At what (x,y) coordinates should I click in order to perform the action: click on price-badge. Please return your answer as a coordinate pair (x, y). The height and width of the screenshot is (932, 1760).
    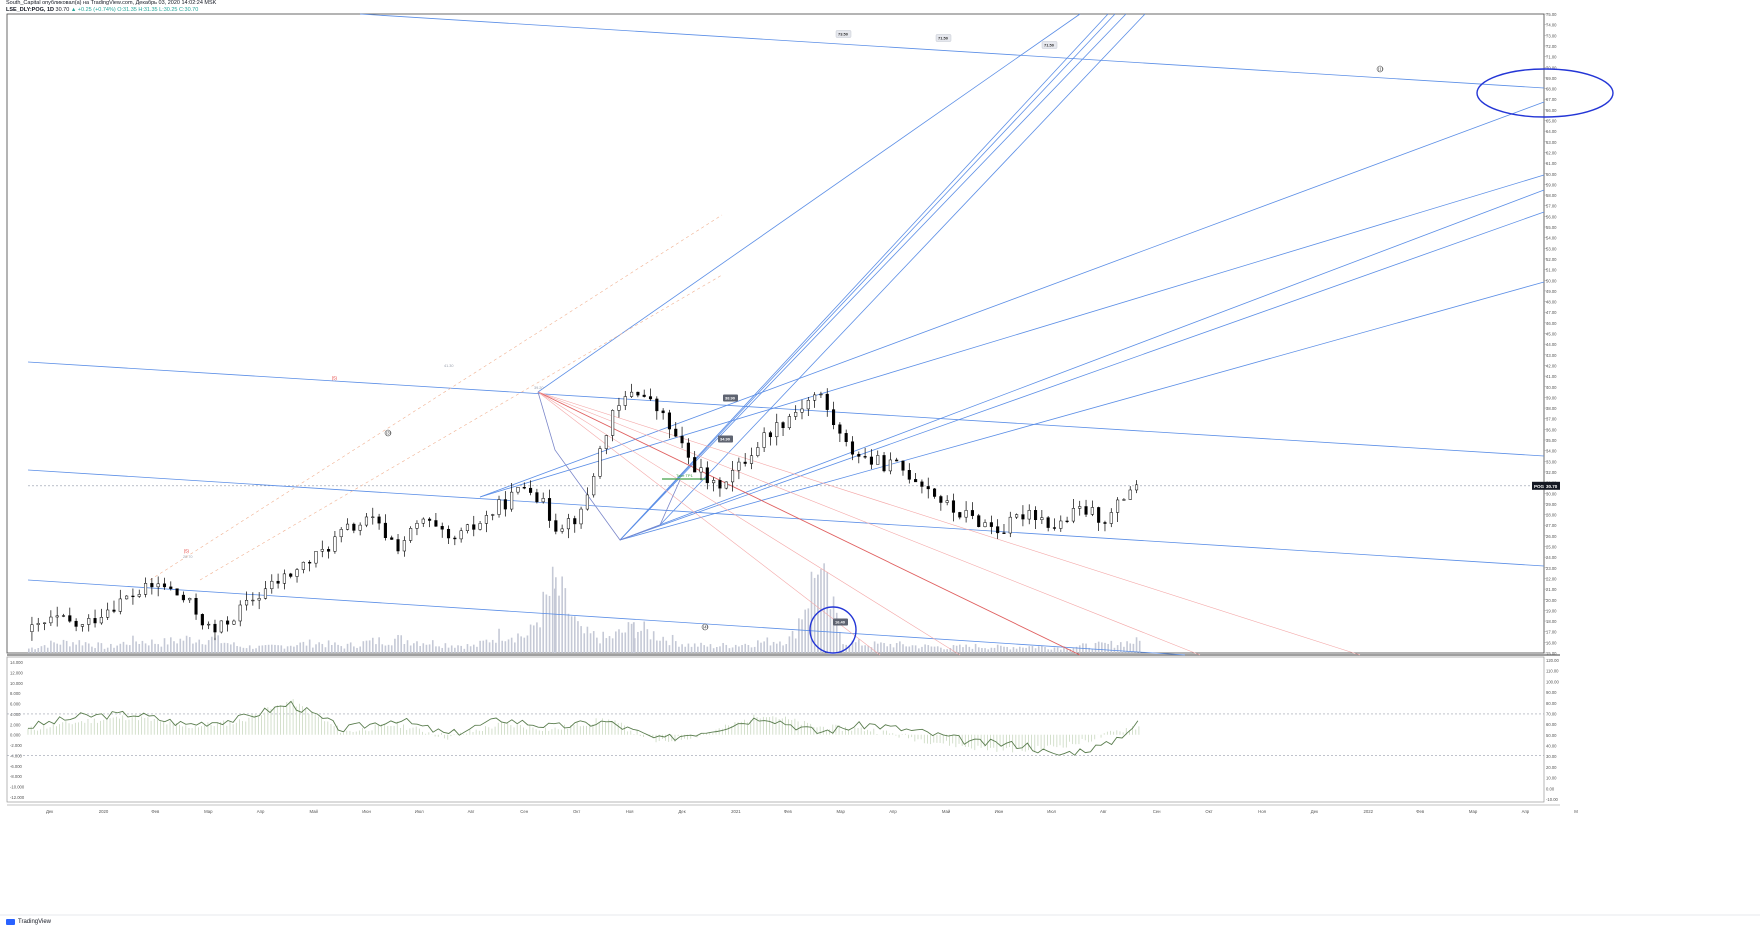
    Looking at the image, I should click on (843, 34).